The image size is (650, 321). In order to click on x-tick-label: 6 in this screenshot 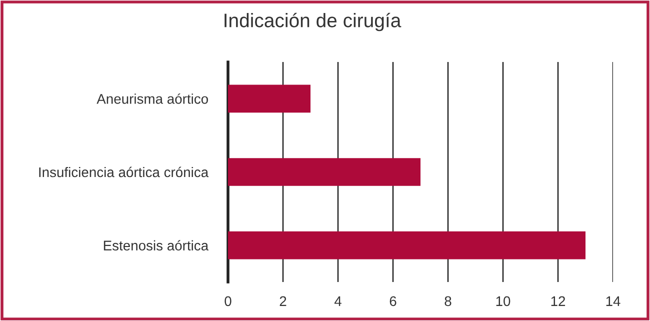, I will do `click(393, 301)`.